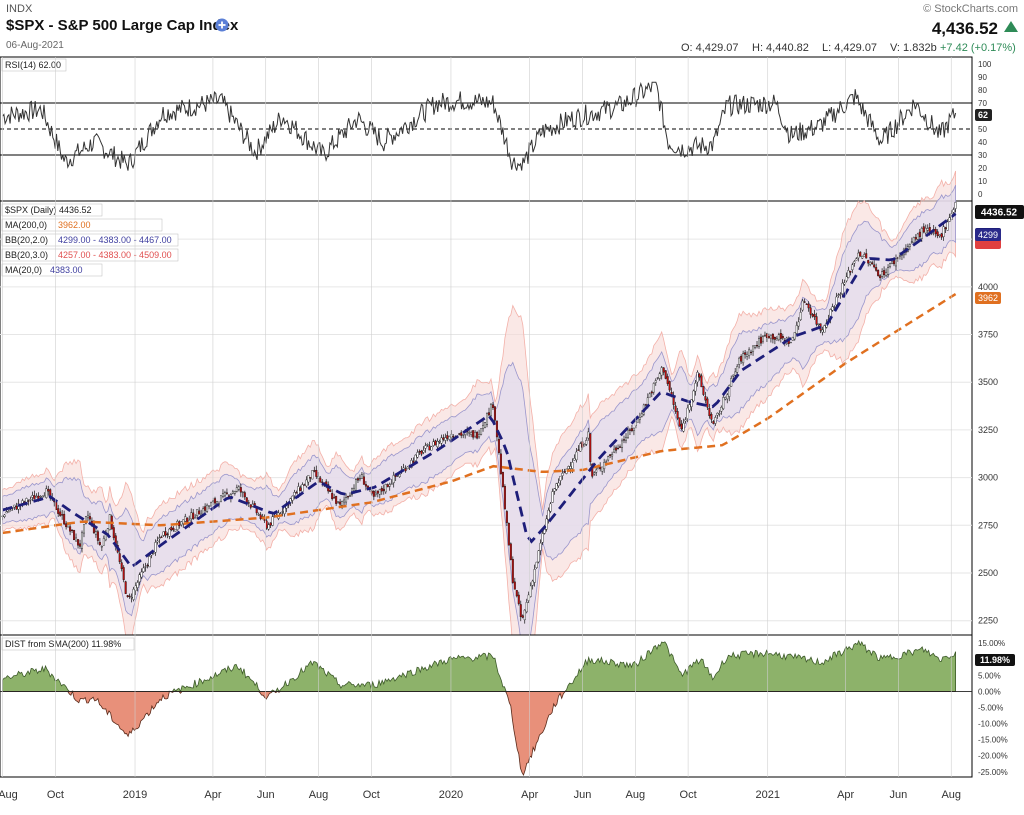 The width and height of the screenshot is (1024, 815). I want to click on dist-value-label: 11.98%, so click(995, 660).